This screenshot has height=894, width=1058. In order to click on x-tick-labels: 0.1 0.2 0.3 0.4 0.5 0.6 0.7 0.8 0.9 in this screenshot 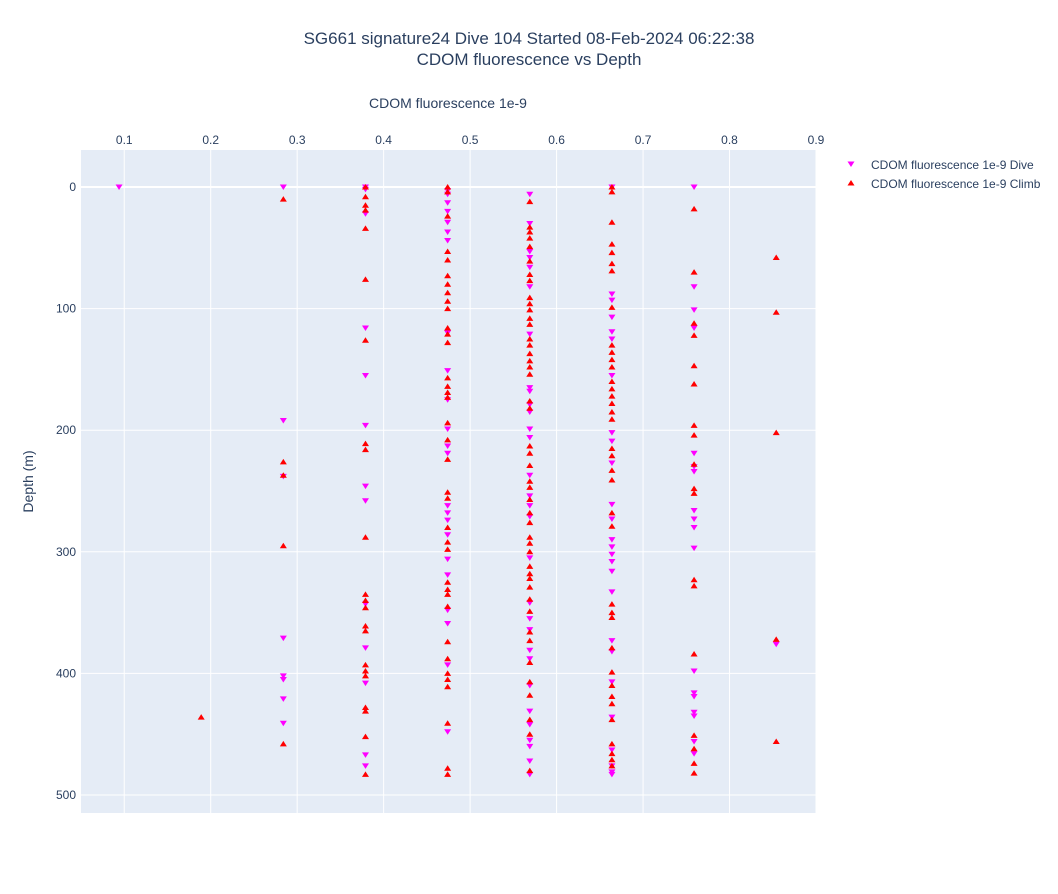, I will do `click(470, 140)`.